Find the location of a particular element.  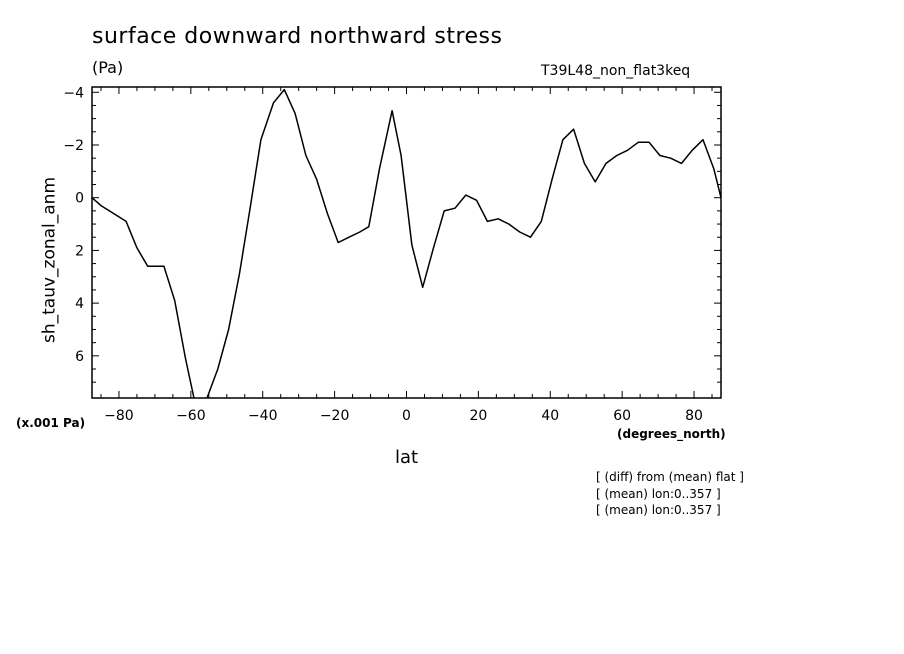

x-tick-label: −20 is located at coordinates (335, 416).